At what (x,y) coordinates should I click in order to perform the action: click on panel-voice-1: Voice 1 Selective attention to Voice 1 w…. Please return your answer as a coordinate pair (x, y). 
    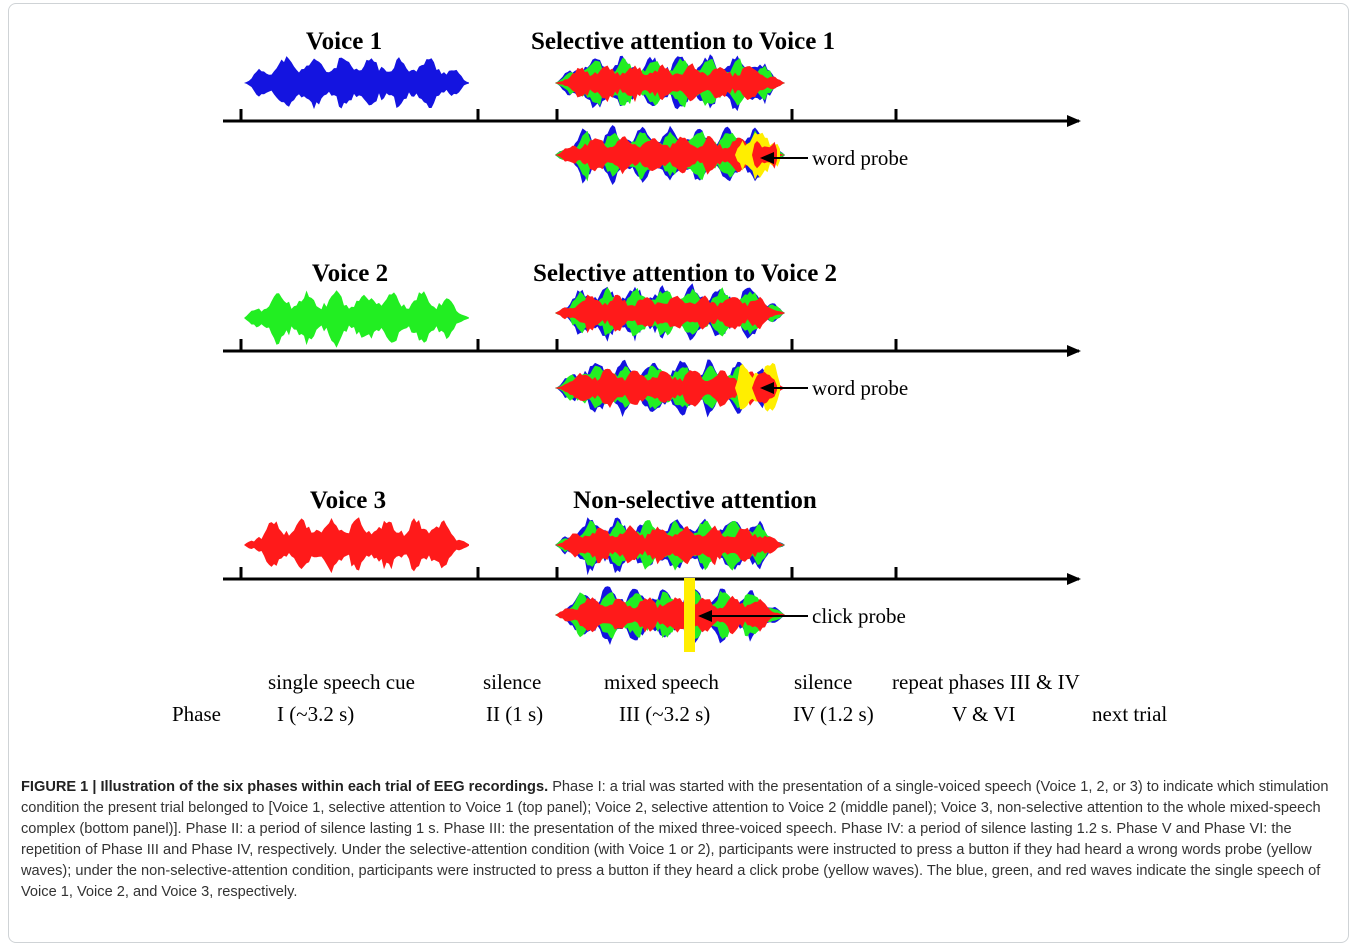
    Looking at the image, I should click on (652, 106).